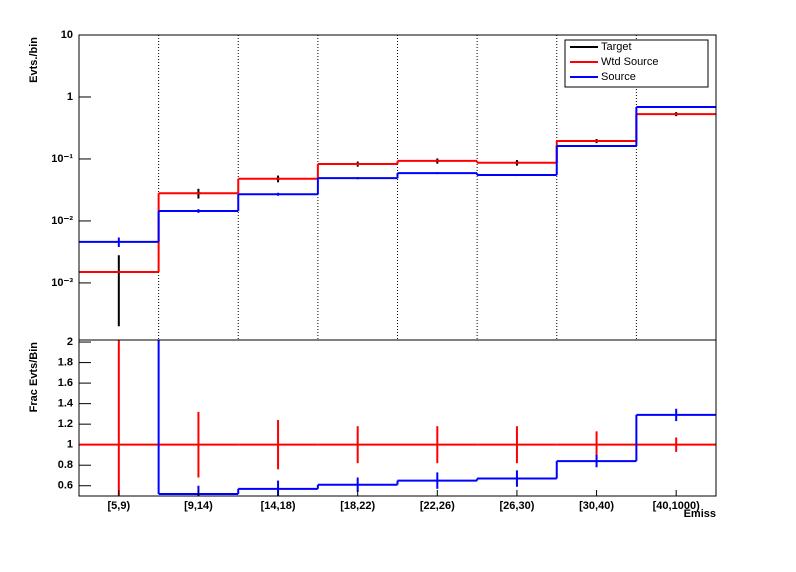 The image size is (796, 572). Describe the element at coordinates (65, 383) in the screenshot. I see `y-tick-label: 1.6` at that location.